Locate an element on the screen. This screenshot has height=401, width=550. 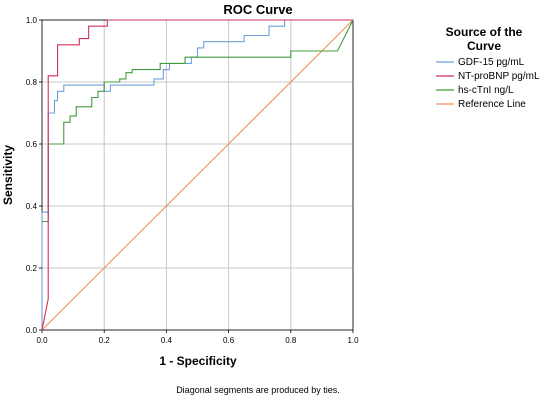
y-tick-label: 0.4 is located at coordinates (32, 206).